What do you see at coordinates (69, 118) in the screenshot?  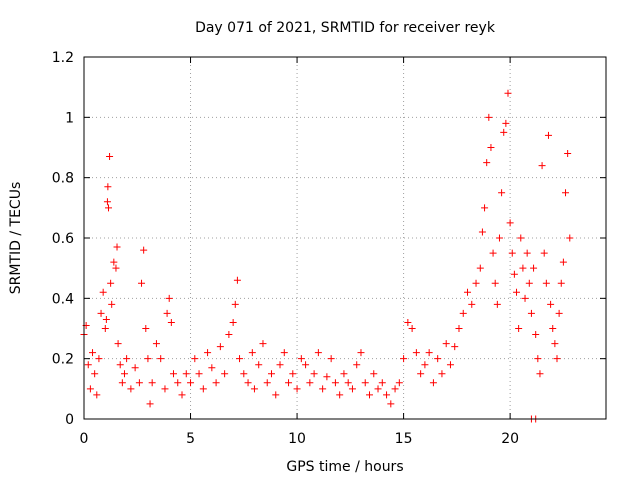 I see `y-tick-label: 1` at bounding box center [69, 118].